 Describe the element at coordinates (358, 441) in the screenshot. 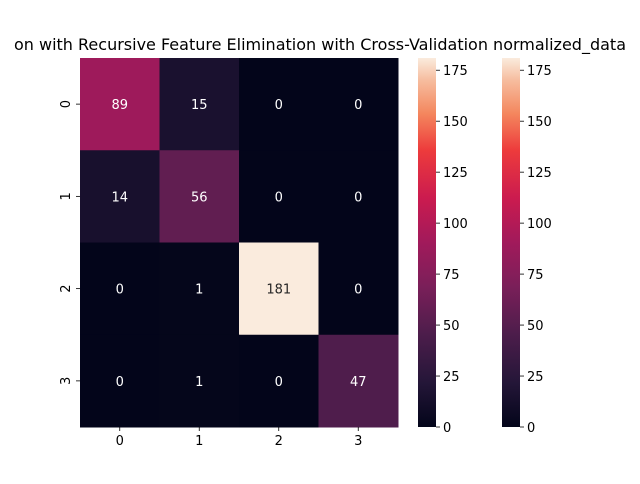

I see `x-tick-label: 3` at that location.